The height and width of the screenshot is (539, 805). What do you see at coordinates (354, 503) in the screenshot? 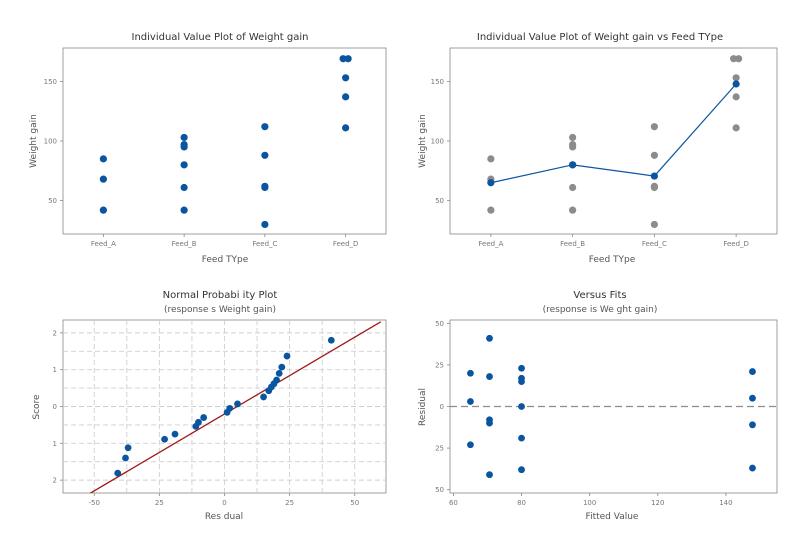
I see `x-tick-label: 50` at bounding box center [354, 503].